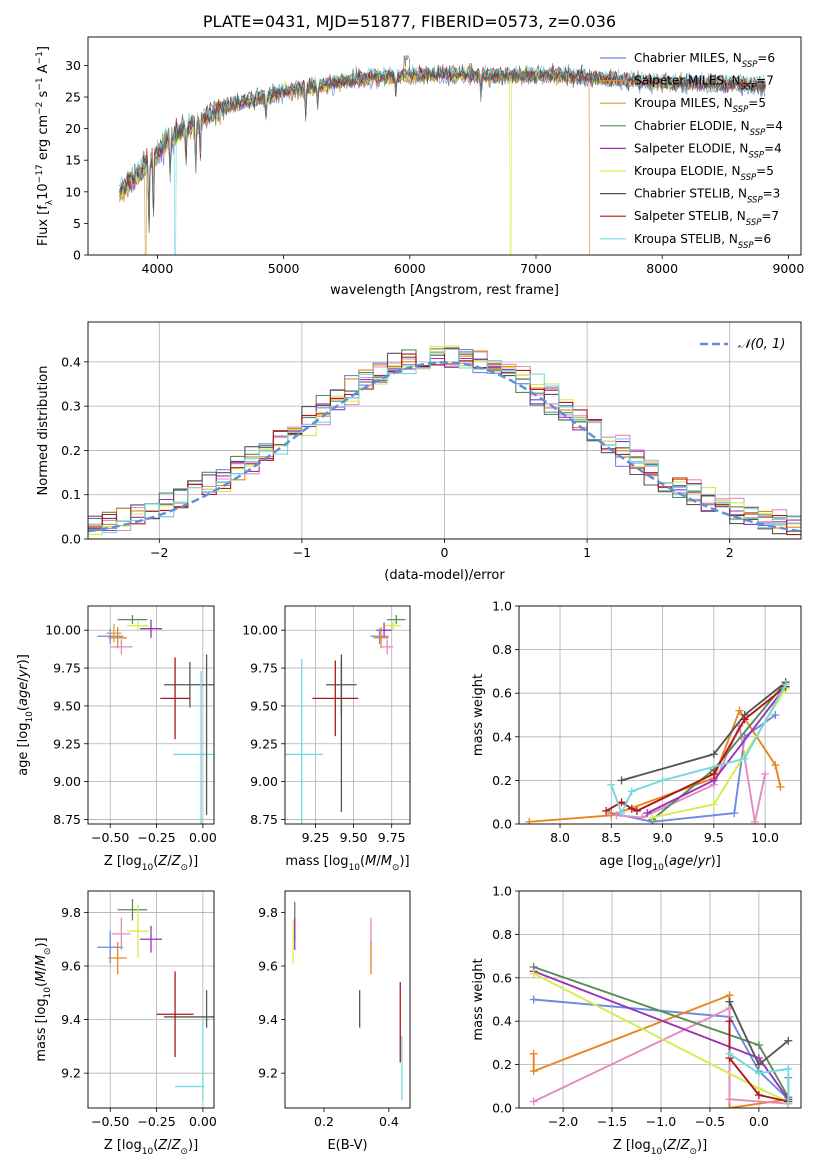  What do you see at coordinates (389, 1121) in the screenshot?
I see `x-tick-label: 0.4` at bounding box center [389, 1121].